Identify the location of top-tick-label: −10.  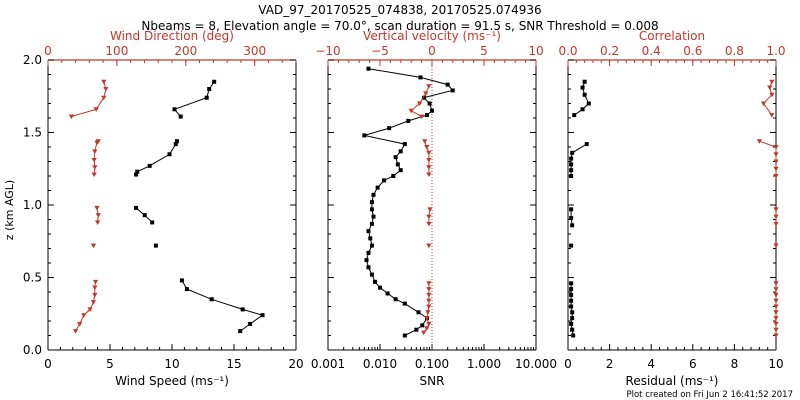
(327, 51).